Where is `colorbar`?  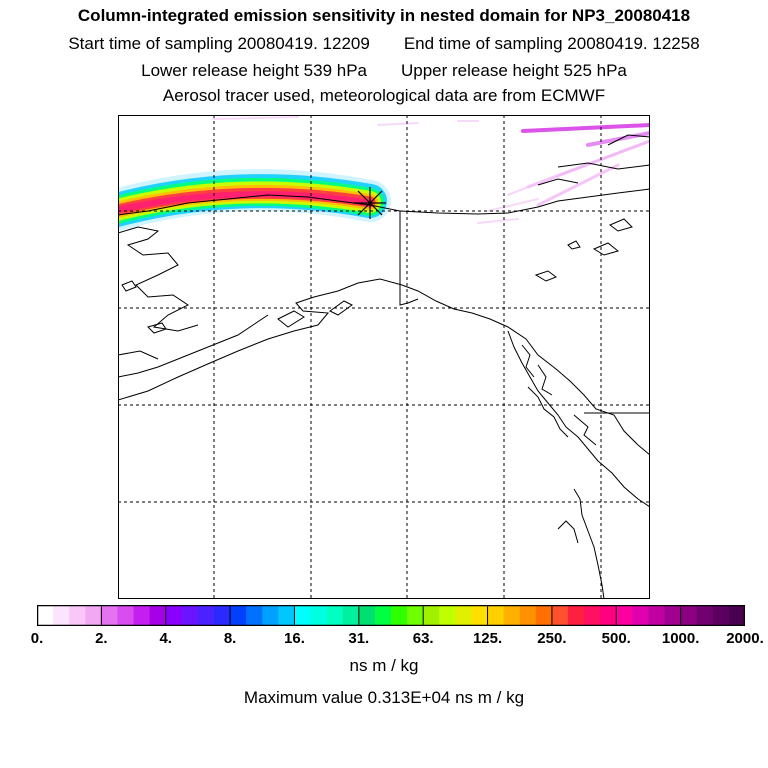 colorbar is located at coordinates (391, 615).